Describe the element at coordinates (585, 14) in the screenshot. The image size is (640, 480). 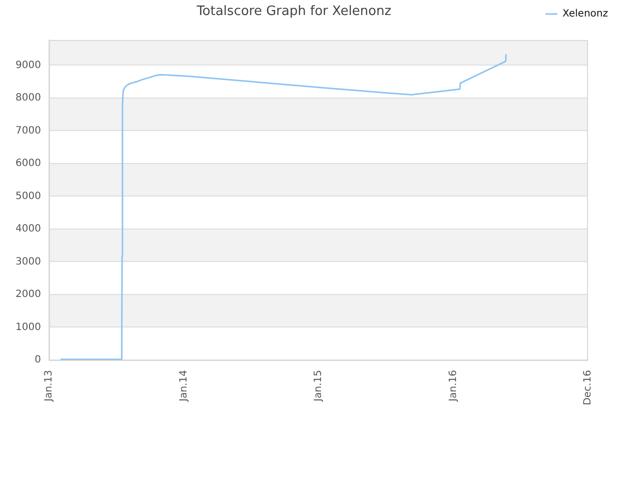
I see `legend-label: Xelenonz` at that location.